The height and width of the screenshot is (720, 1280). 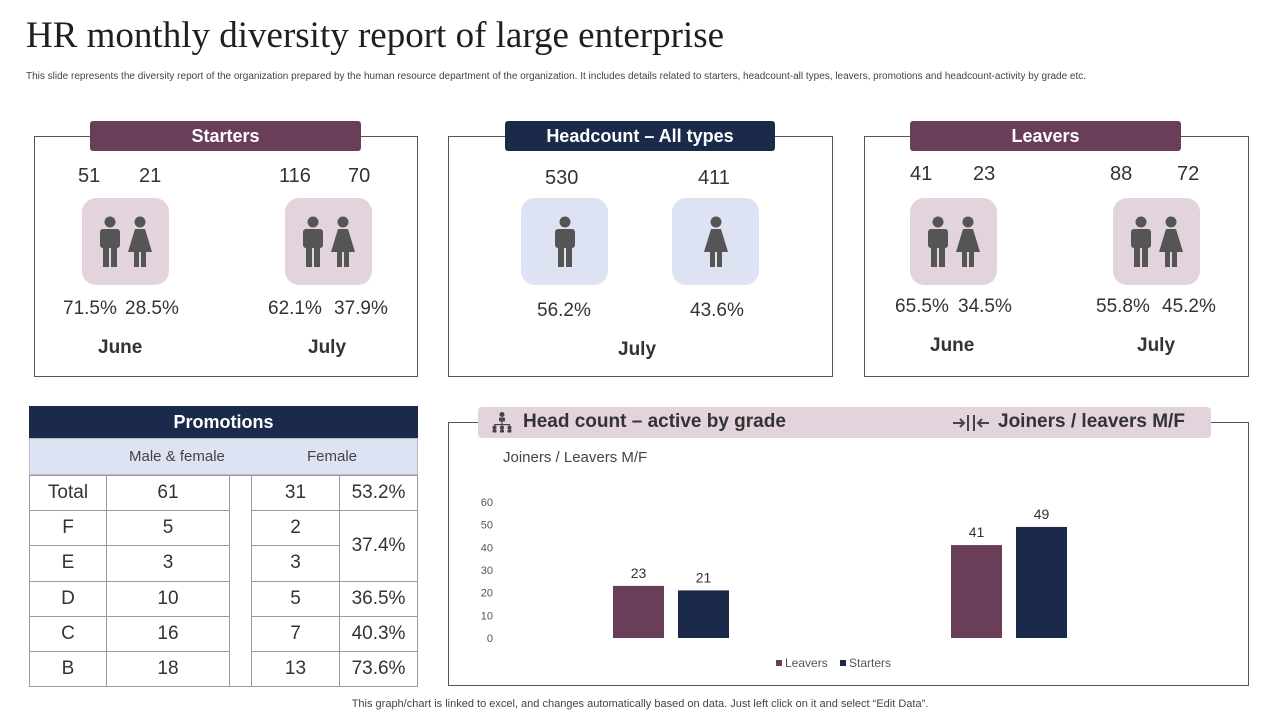 I want to click on promo-female-cell: 2, so click(x=295, y=528).